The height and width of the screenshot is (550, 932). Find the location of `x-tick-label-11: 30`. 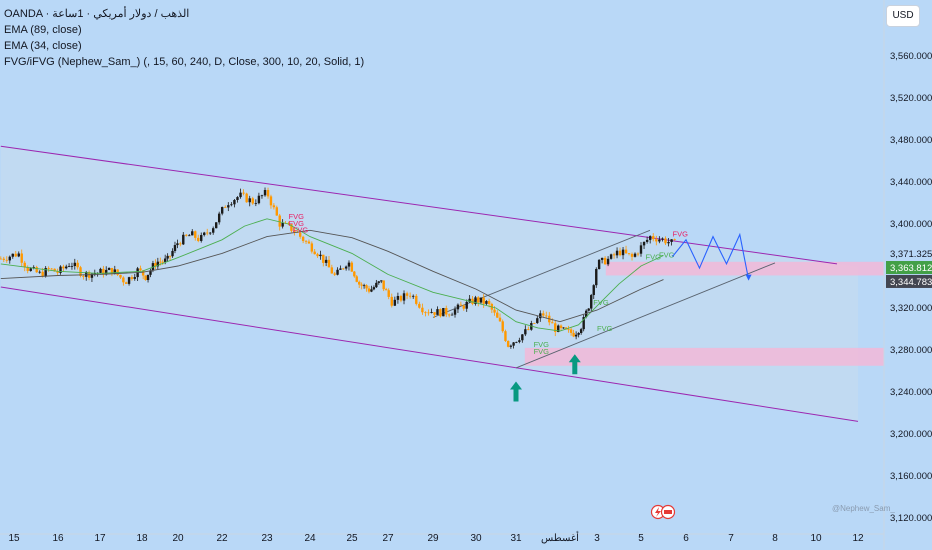

x-tick-label-11: 30 is located at coordinates (476, 538).